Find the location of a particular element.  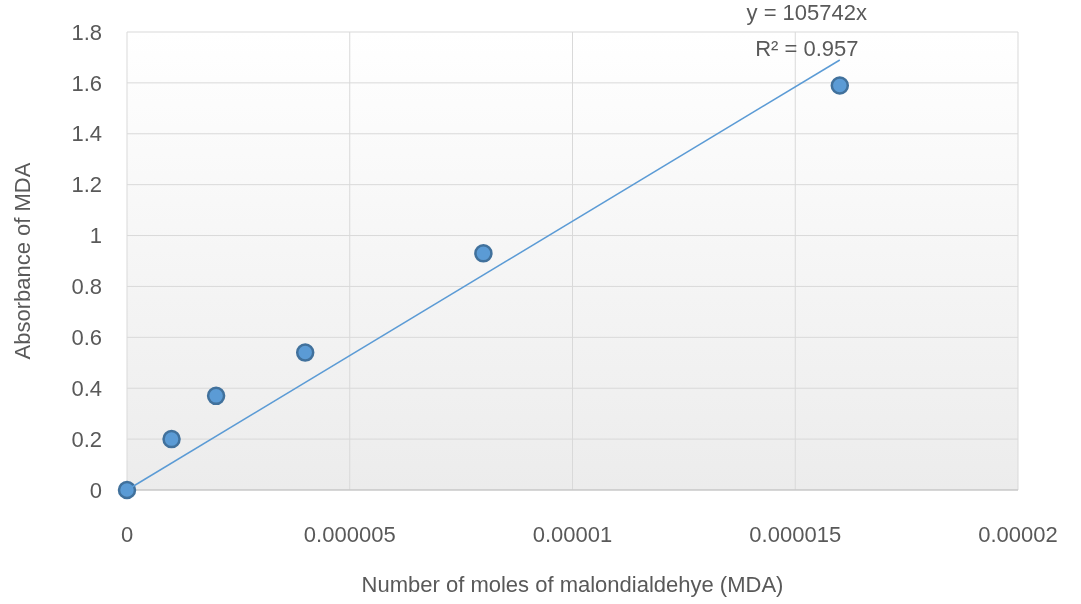

x-tick-label: 0.000015 is located at coordinates (795, 534).